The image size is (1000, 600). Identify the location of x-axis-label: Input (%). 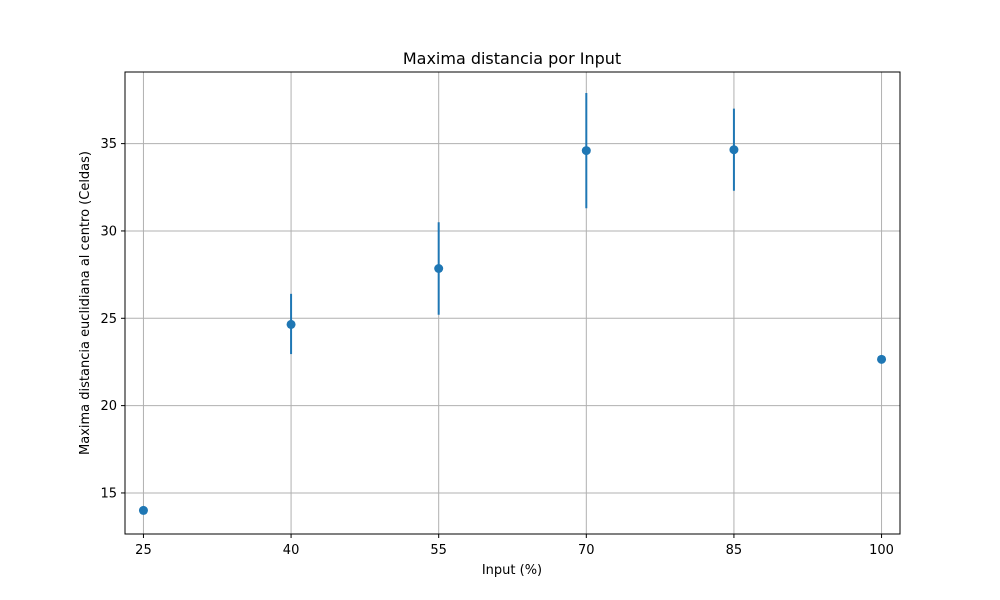
(512, 570).